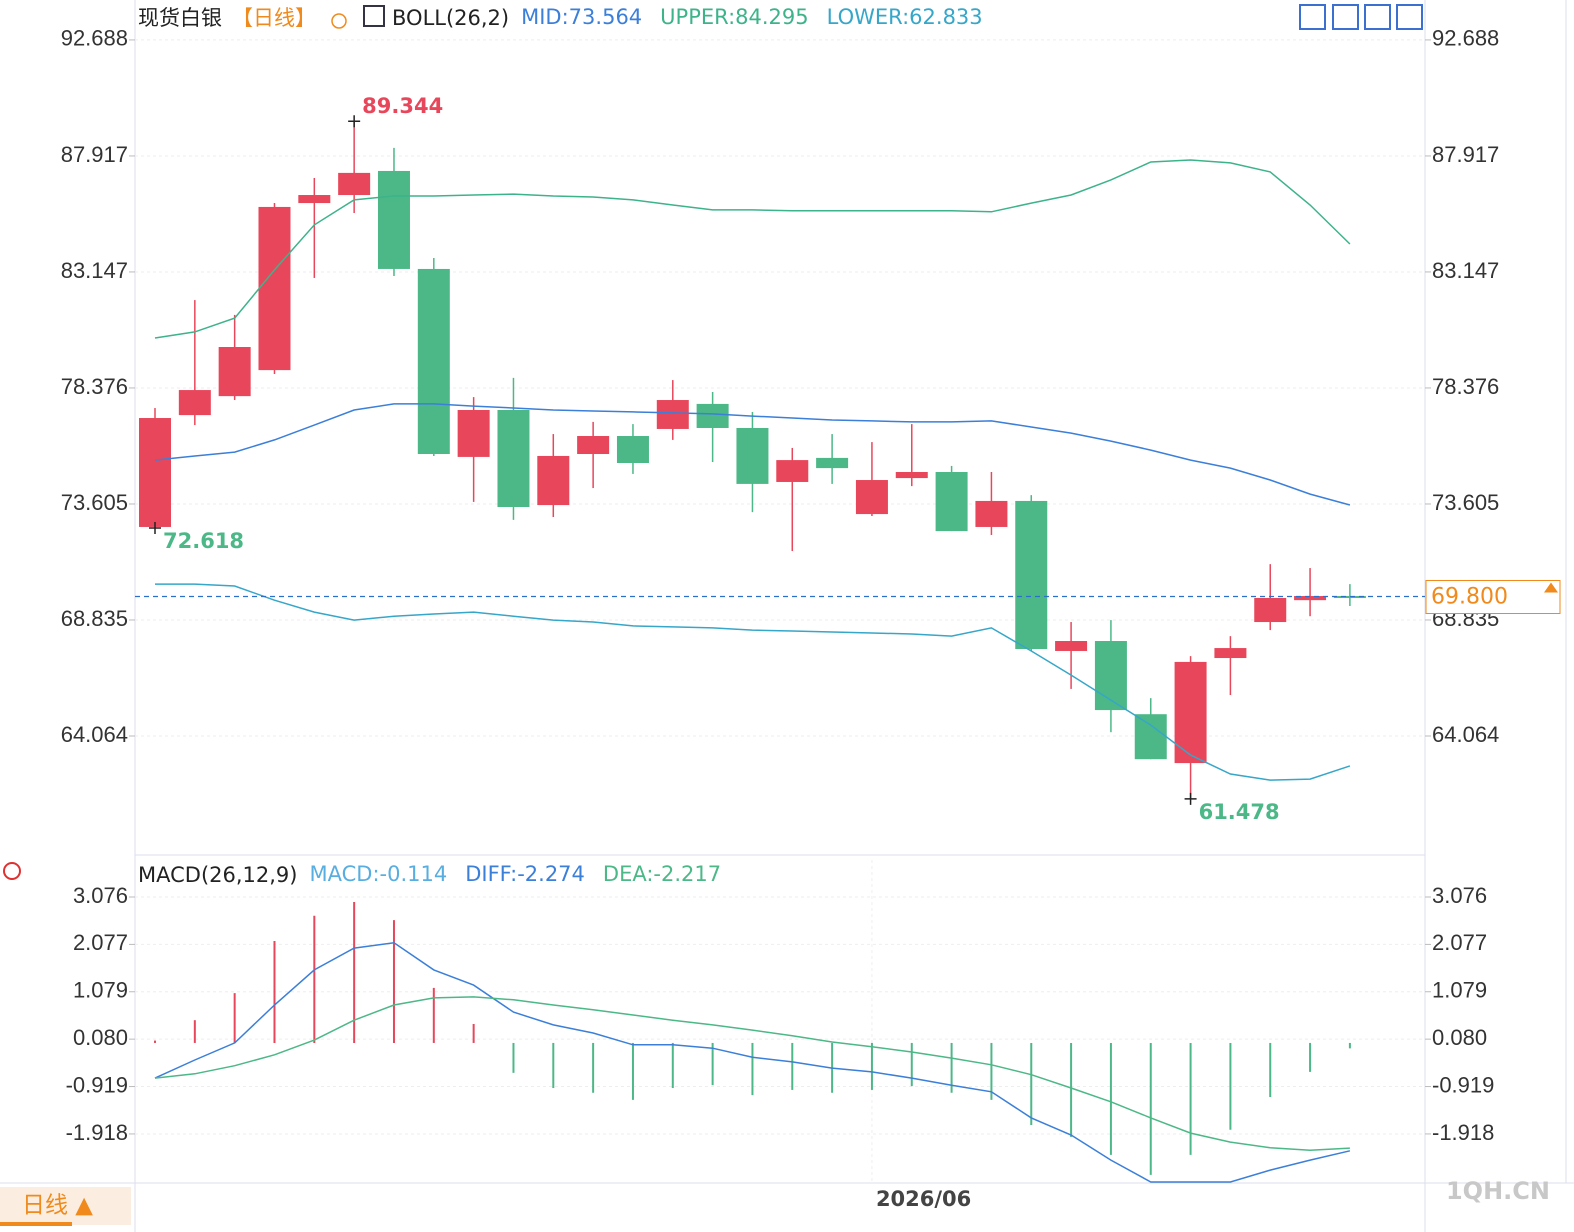 The width and height of the screenshot is (1574, 1232). What do you see at coordinates (1239, 812) in the screenshot?
I see `extreme-label: 61.478` at bounding box center [1239, 812].